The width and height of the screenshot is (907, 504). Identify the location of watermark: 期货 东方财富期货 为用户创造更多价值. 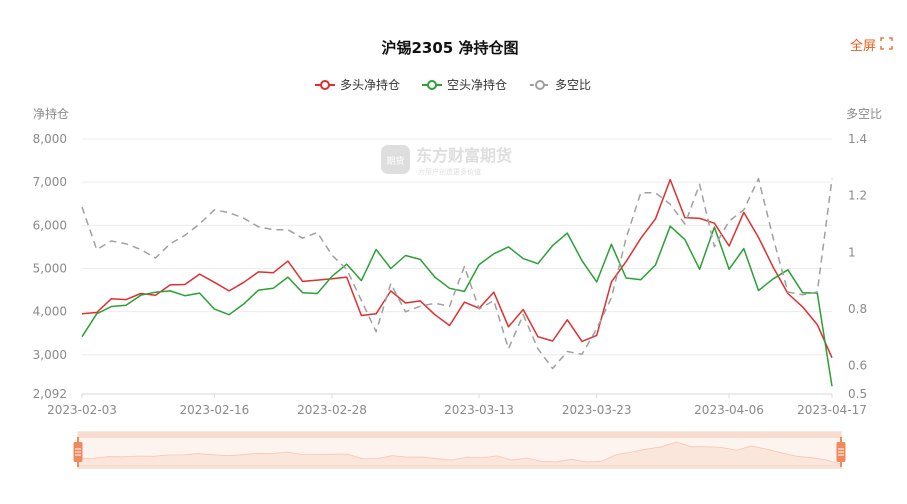
(446, 160).